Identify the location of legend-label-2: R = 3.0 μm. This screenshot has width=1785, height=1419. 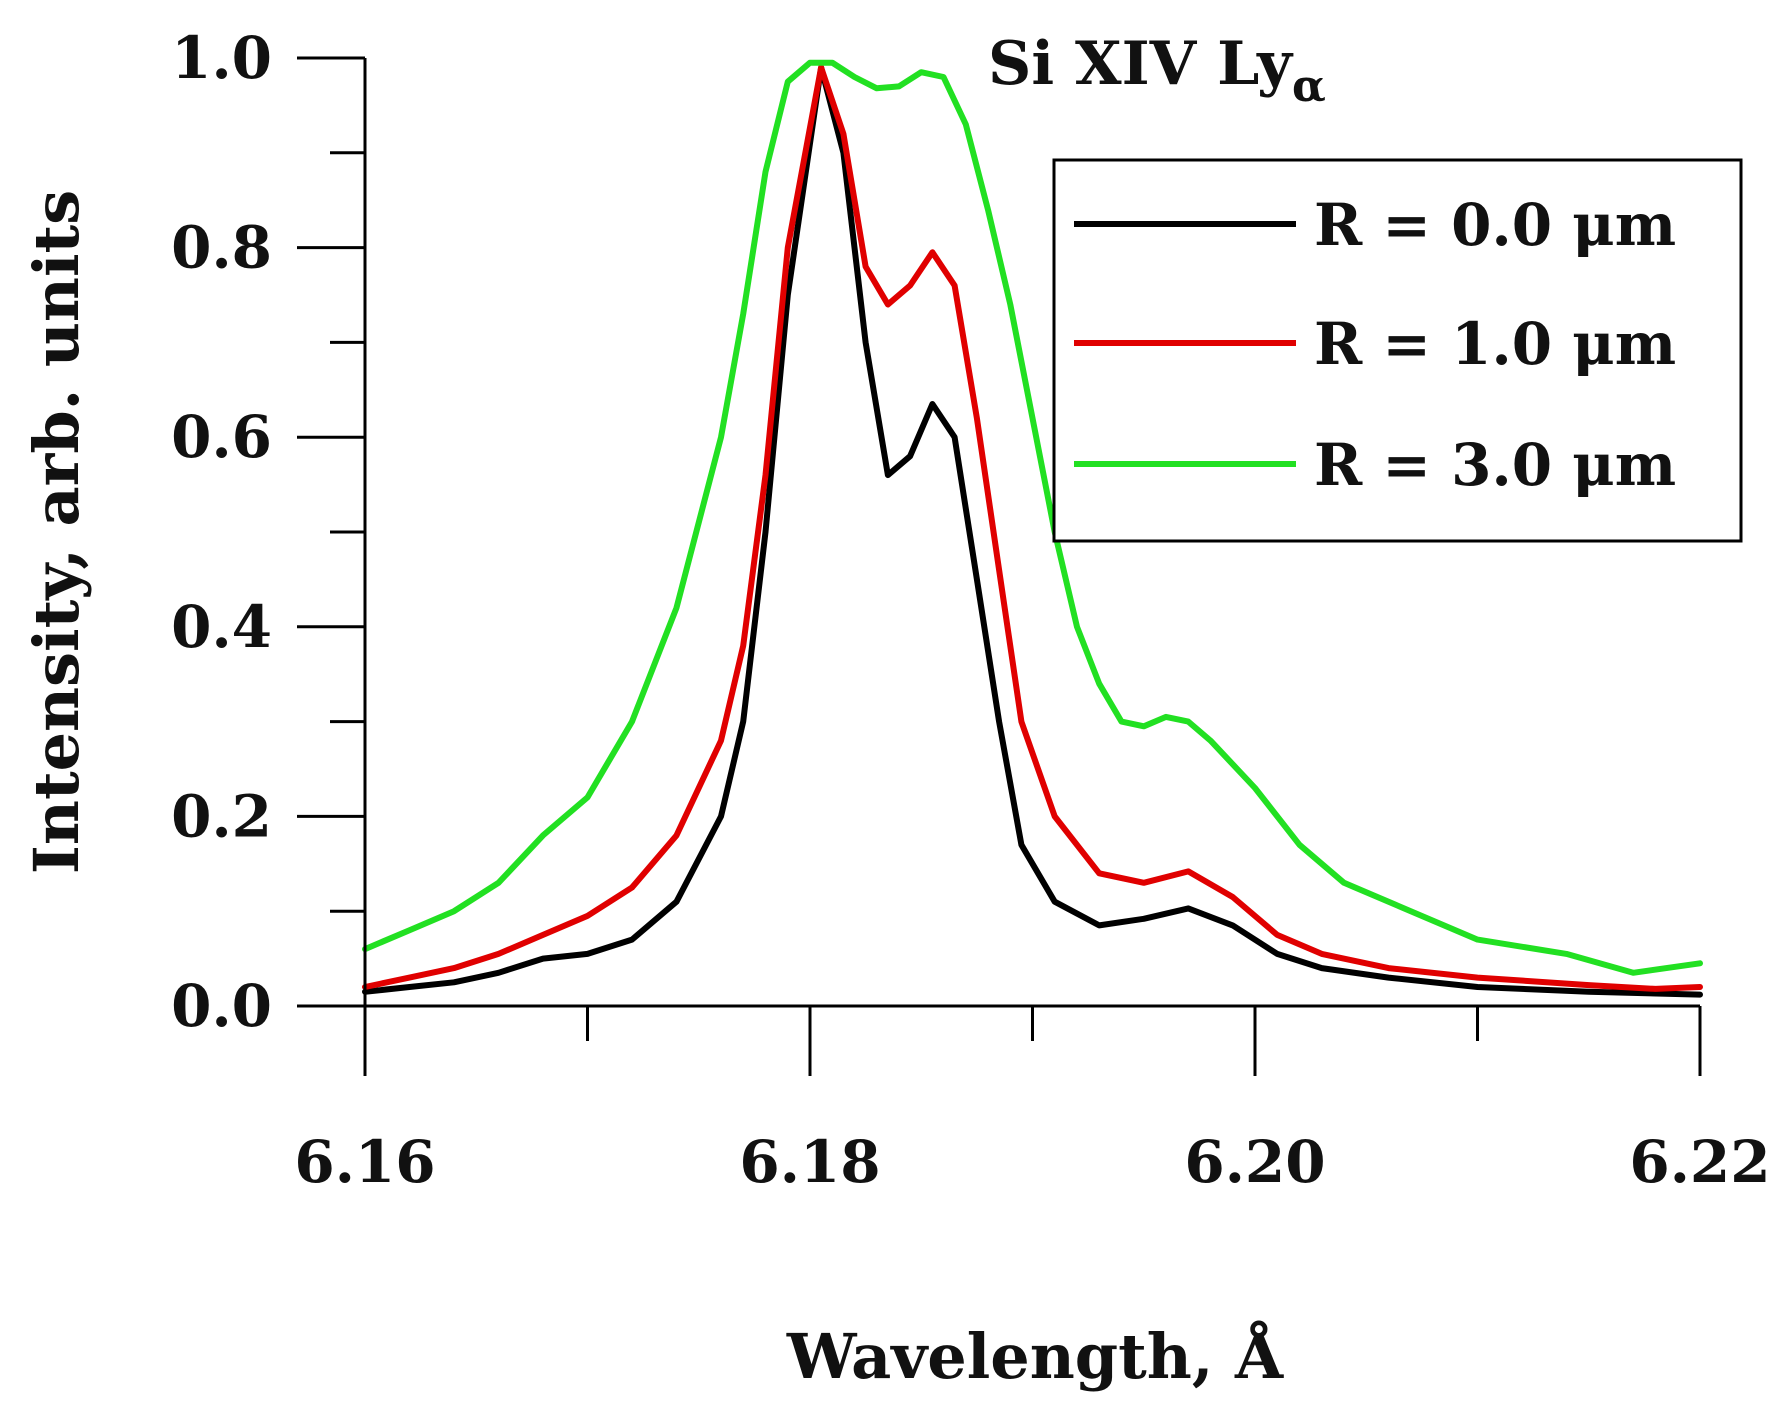
(1495, 465).